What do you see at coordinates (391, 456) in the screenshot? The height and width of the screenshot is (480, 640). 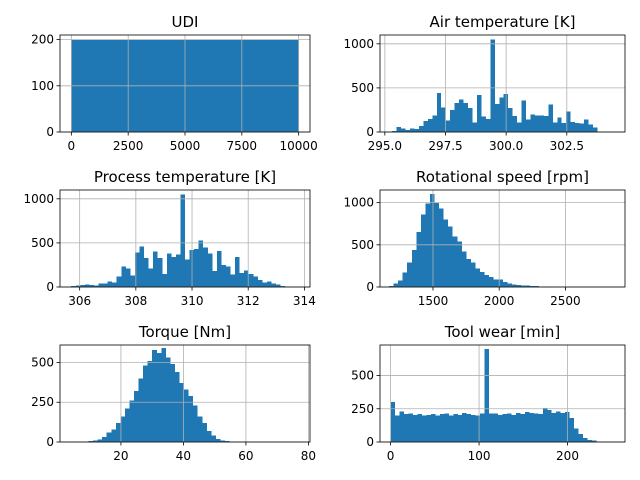 I see `x-tick-label: 0` at bounding box center [391, 456].